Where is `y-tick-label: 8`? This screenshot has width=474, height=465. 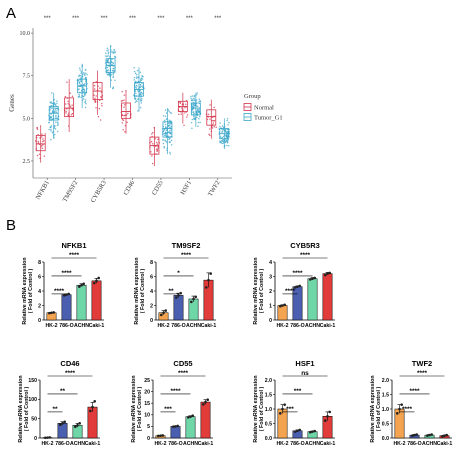 y-tick-label: 8 is located at coordinates (151, 263).